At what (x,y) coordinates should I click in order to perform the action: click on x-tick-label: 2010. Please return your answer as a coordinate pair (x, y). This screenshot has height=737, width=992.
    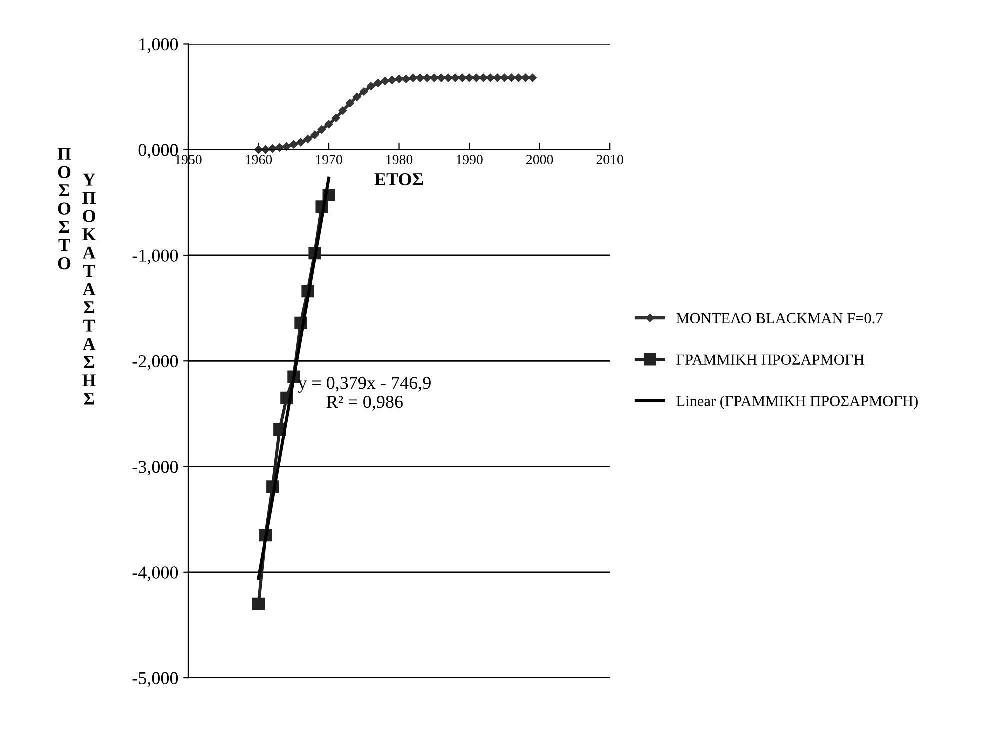
    Looking at the image, I should click on (610, 159).